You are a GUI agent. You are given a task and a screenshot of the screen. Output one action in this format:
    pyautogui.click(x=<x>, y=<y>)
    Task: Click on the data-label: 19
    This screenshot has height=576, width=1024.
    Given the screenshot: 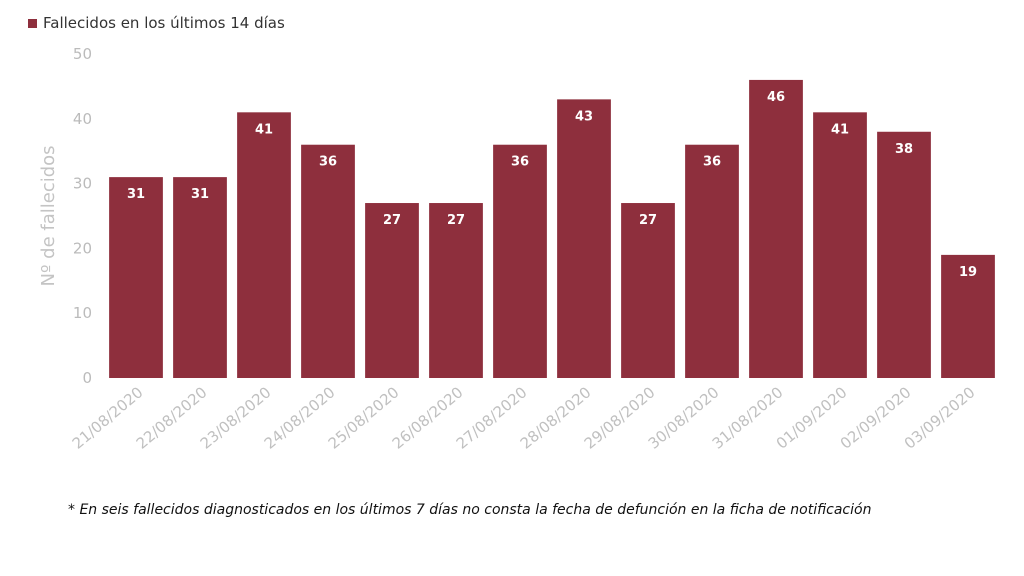 What is the action you would take?
    pyautogui.click(x=968, y=272)
    